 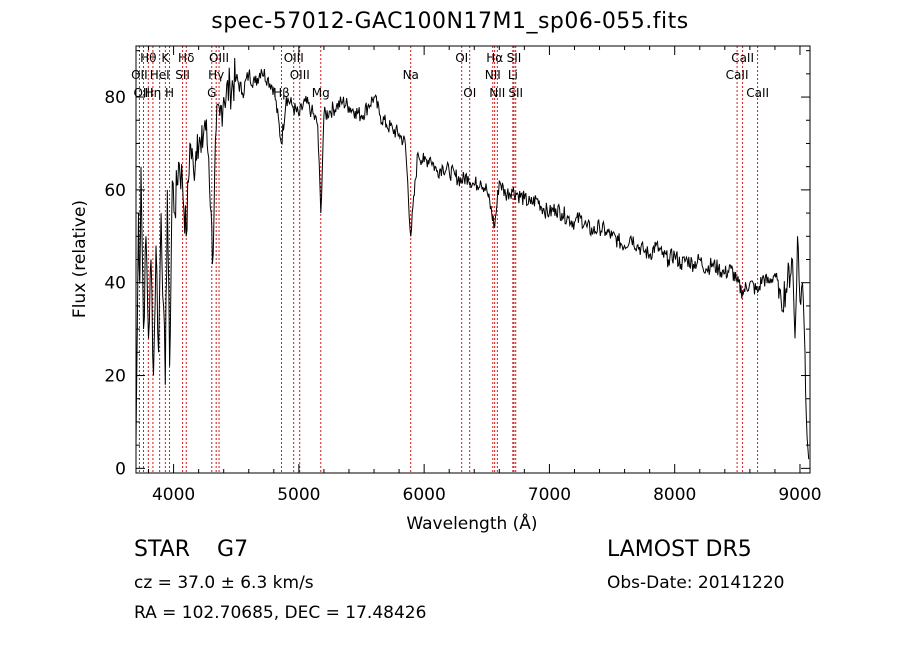 What do you see at coordinates (471, 523) in the screenshot?
I see `x-axis-label: Wavelength (Å)` at bounding box center [471, 523].